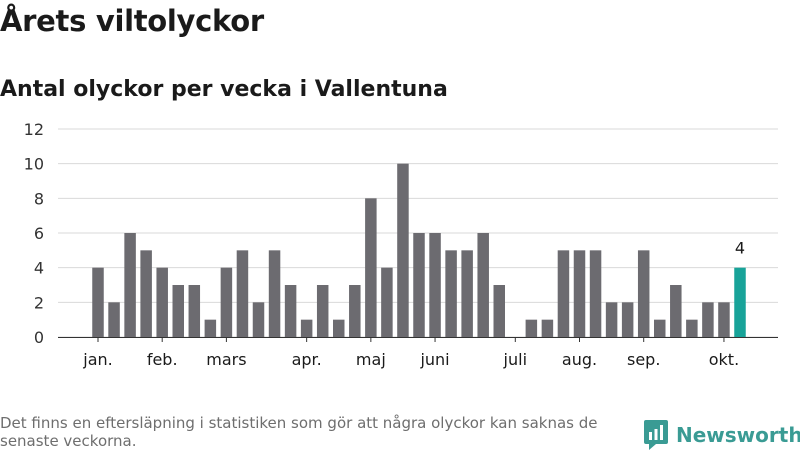  What do you see at coordinates (738, 435) in the screenshot?
I see `brand-name: Newsworthy` at bounding box center [738, 435].